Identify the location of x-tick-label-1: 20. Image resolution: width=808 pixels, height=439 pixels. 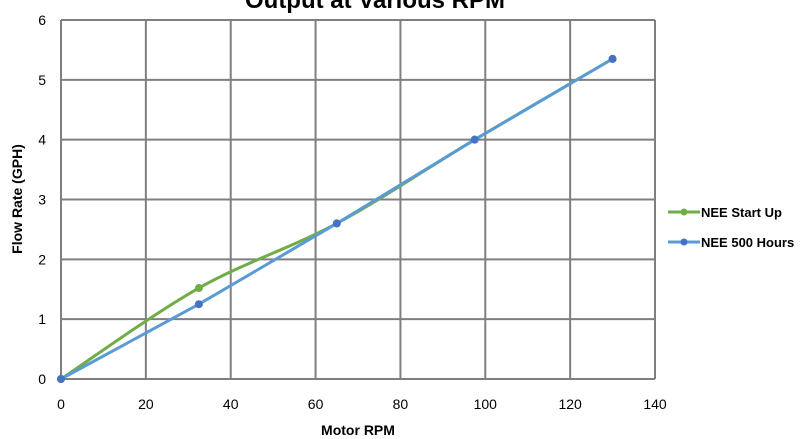
(146, 404).